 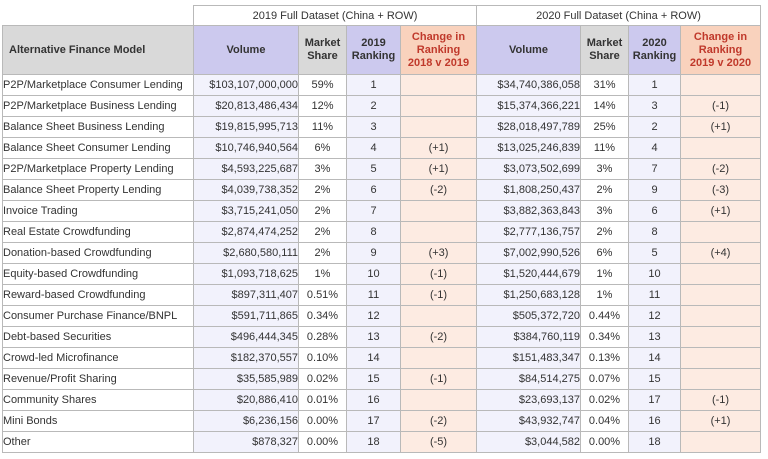 I want to click on market-share-2020-cell: 0.00%, so click(x=604, y=442).